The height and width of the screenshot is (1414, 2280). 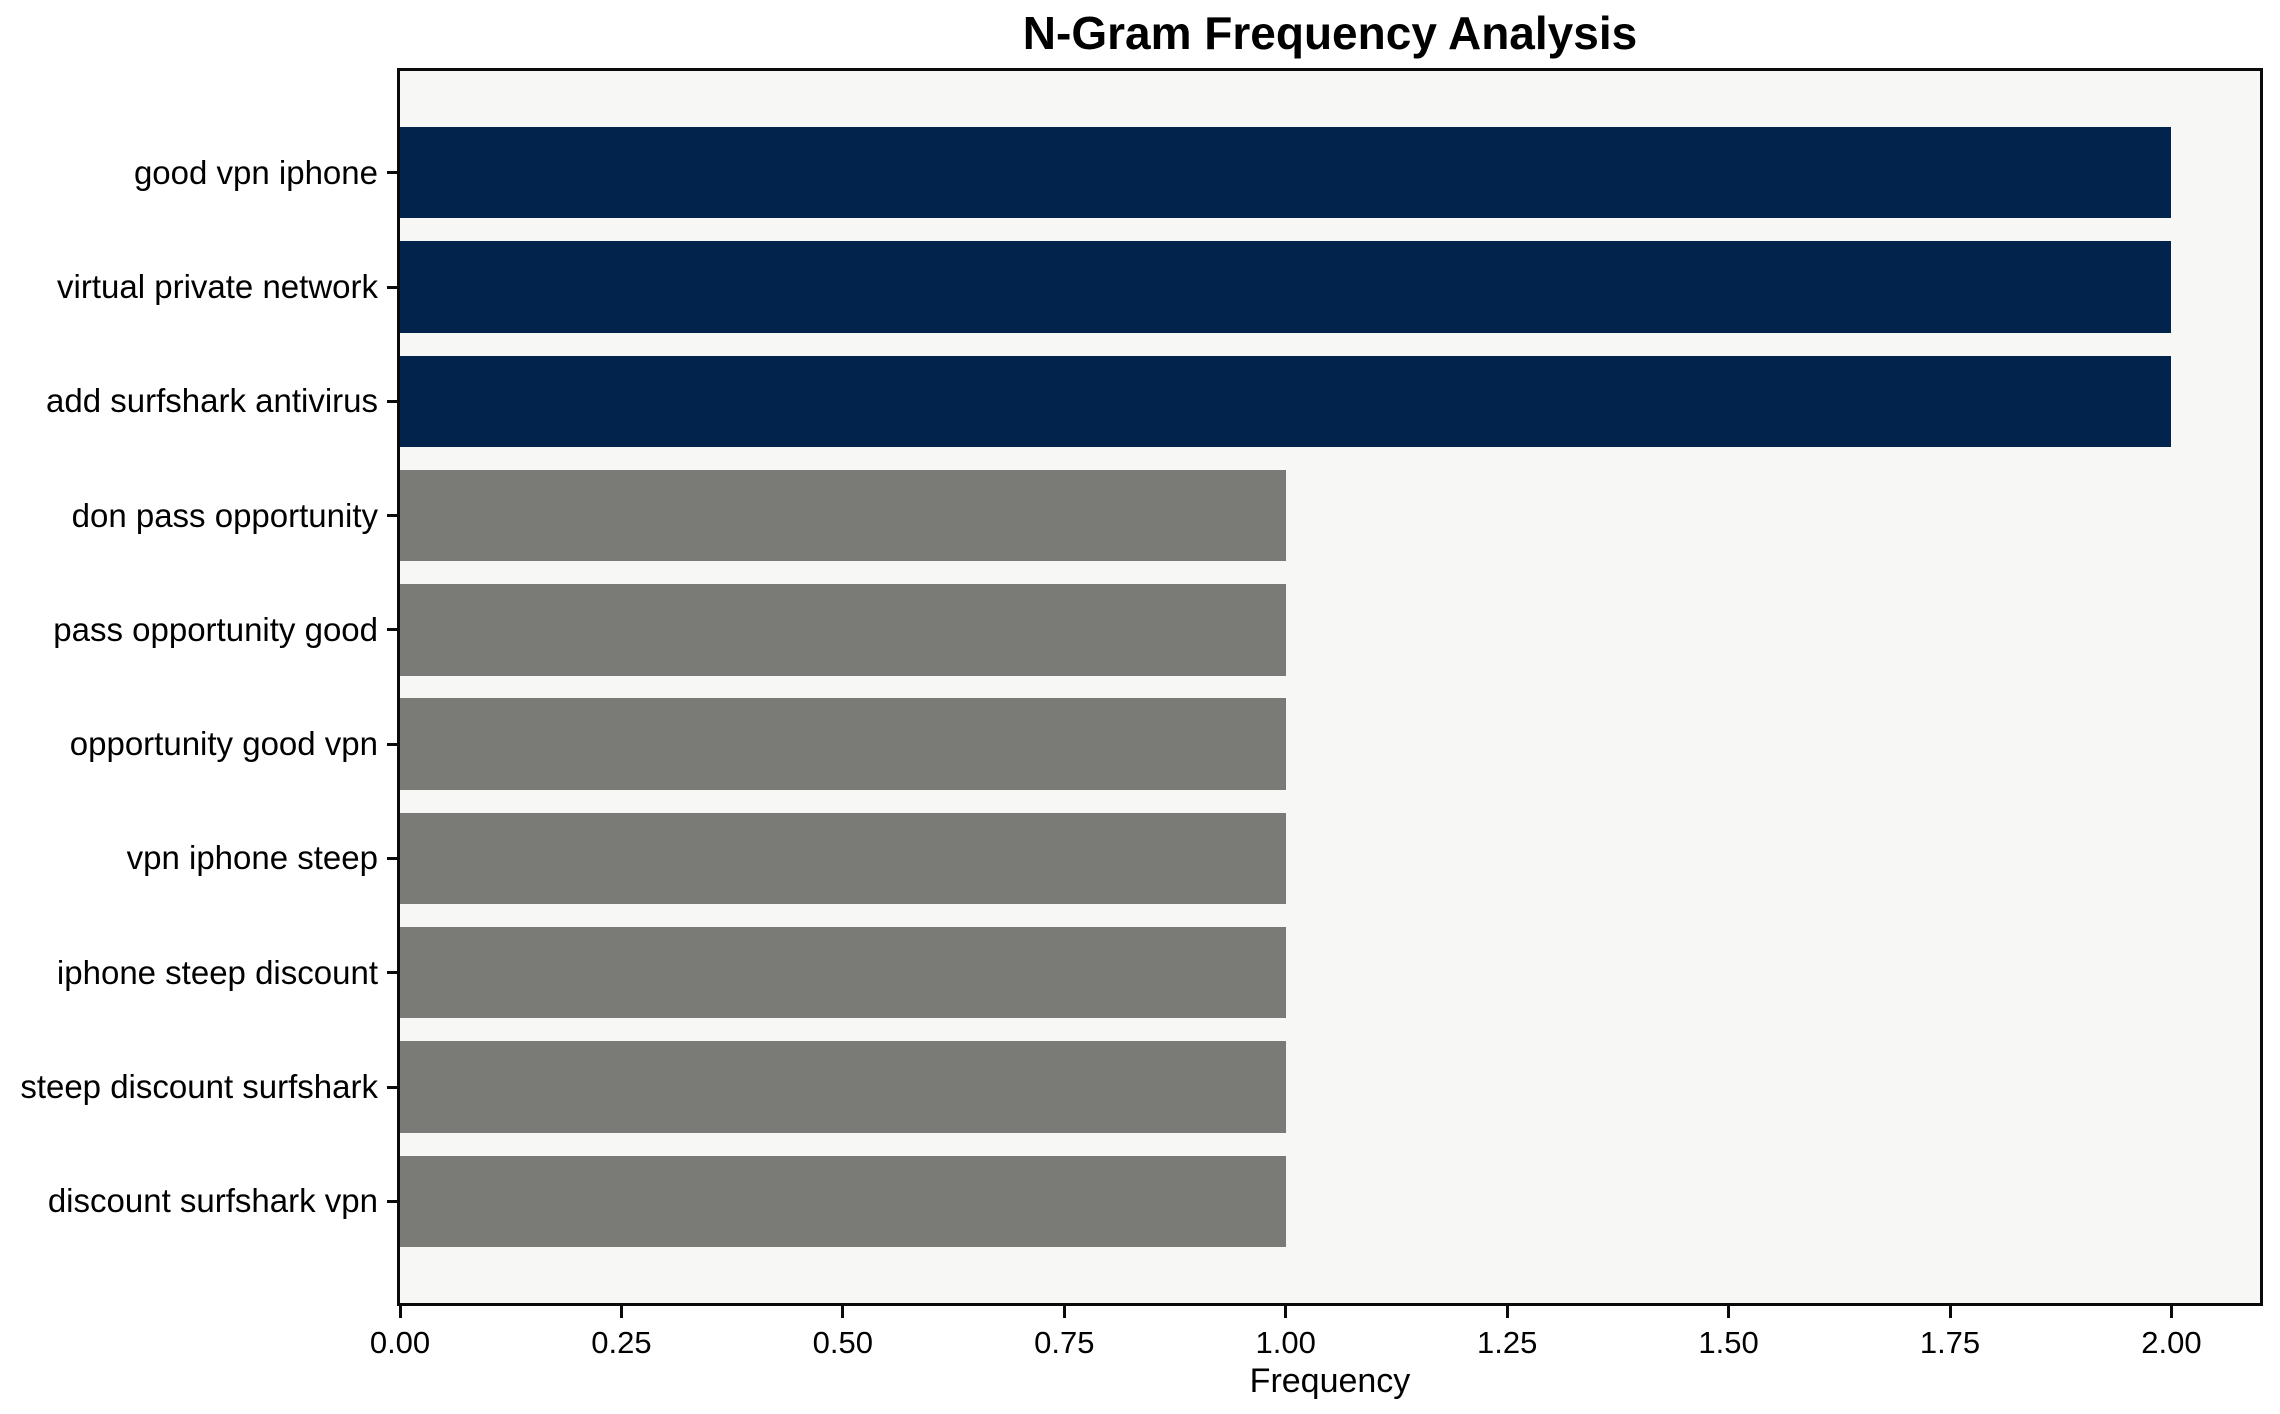 What do you see at coordinates (1728, 1342) in the screenshot?
I see `x-tick-label: 1.50` at bounding box center [1728, 1342].